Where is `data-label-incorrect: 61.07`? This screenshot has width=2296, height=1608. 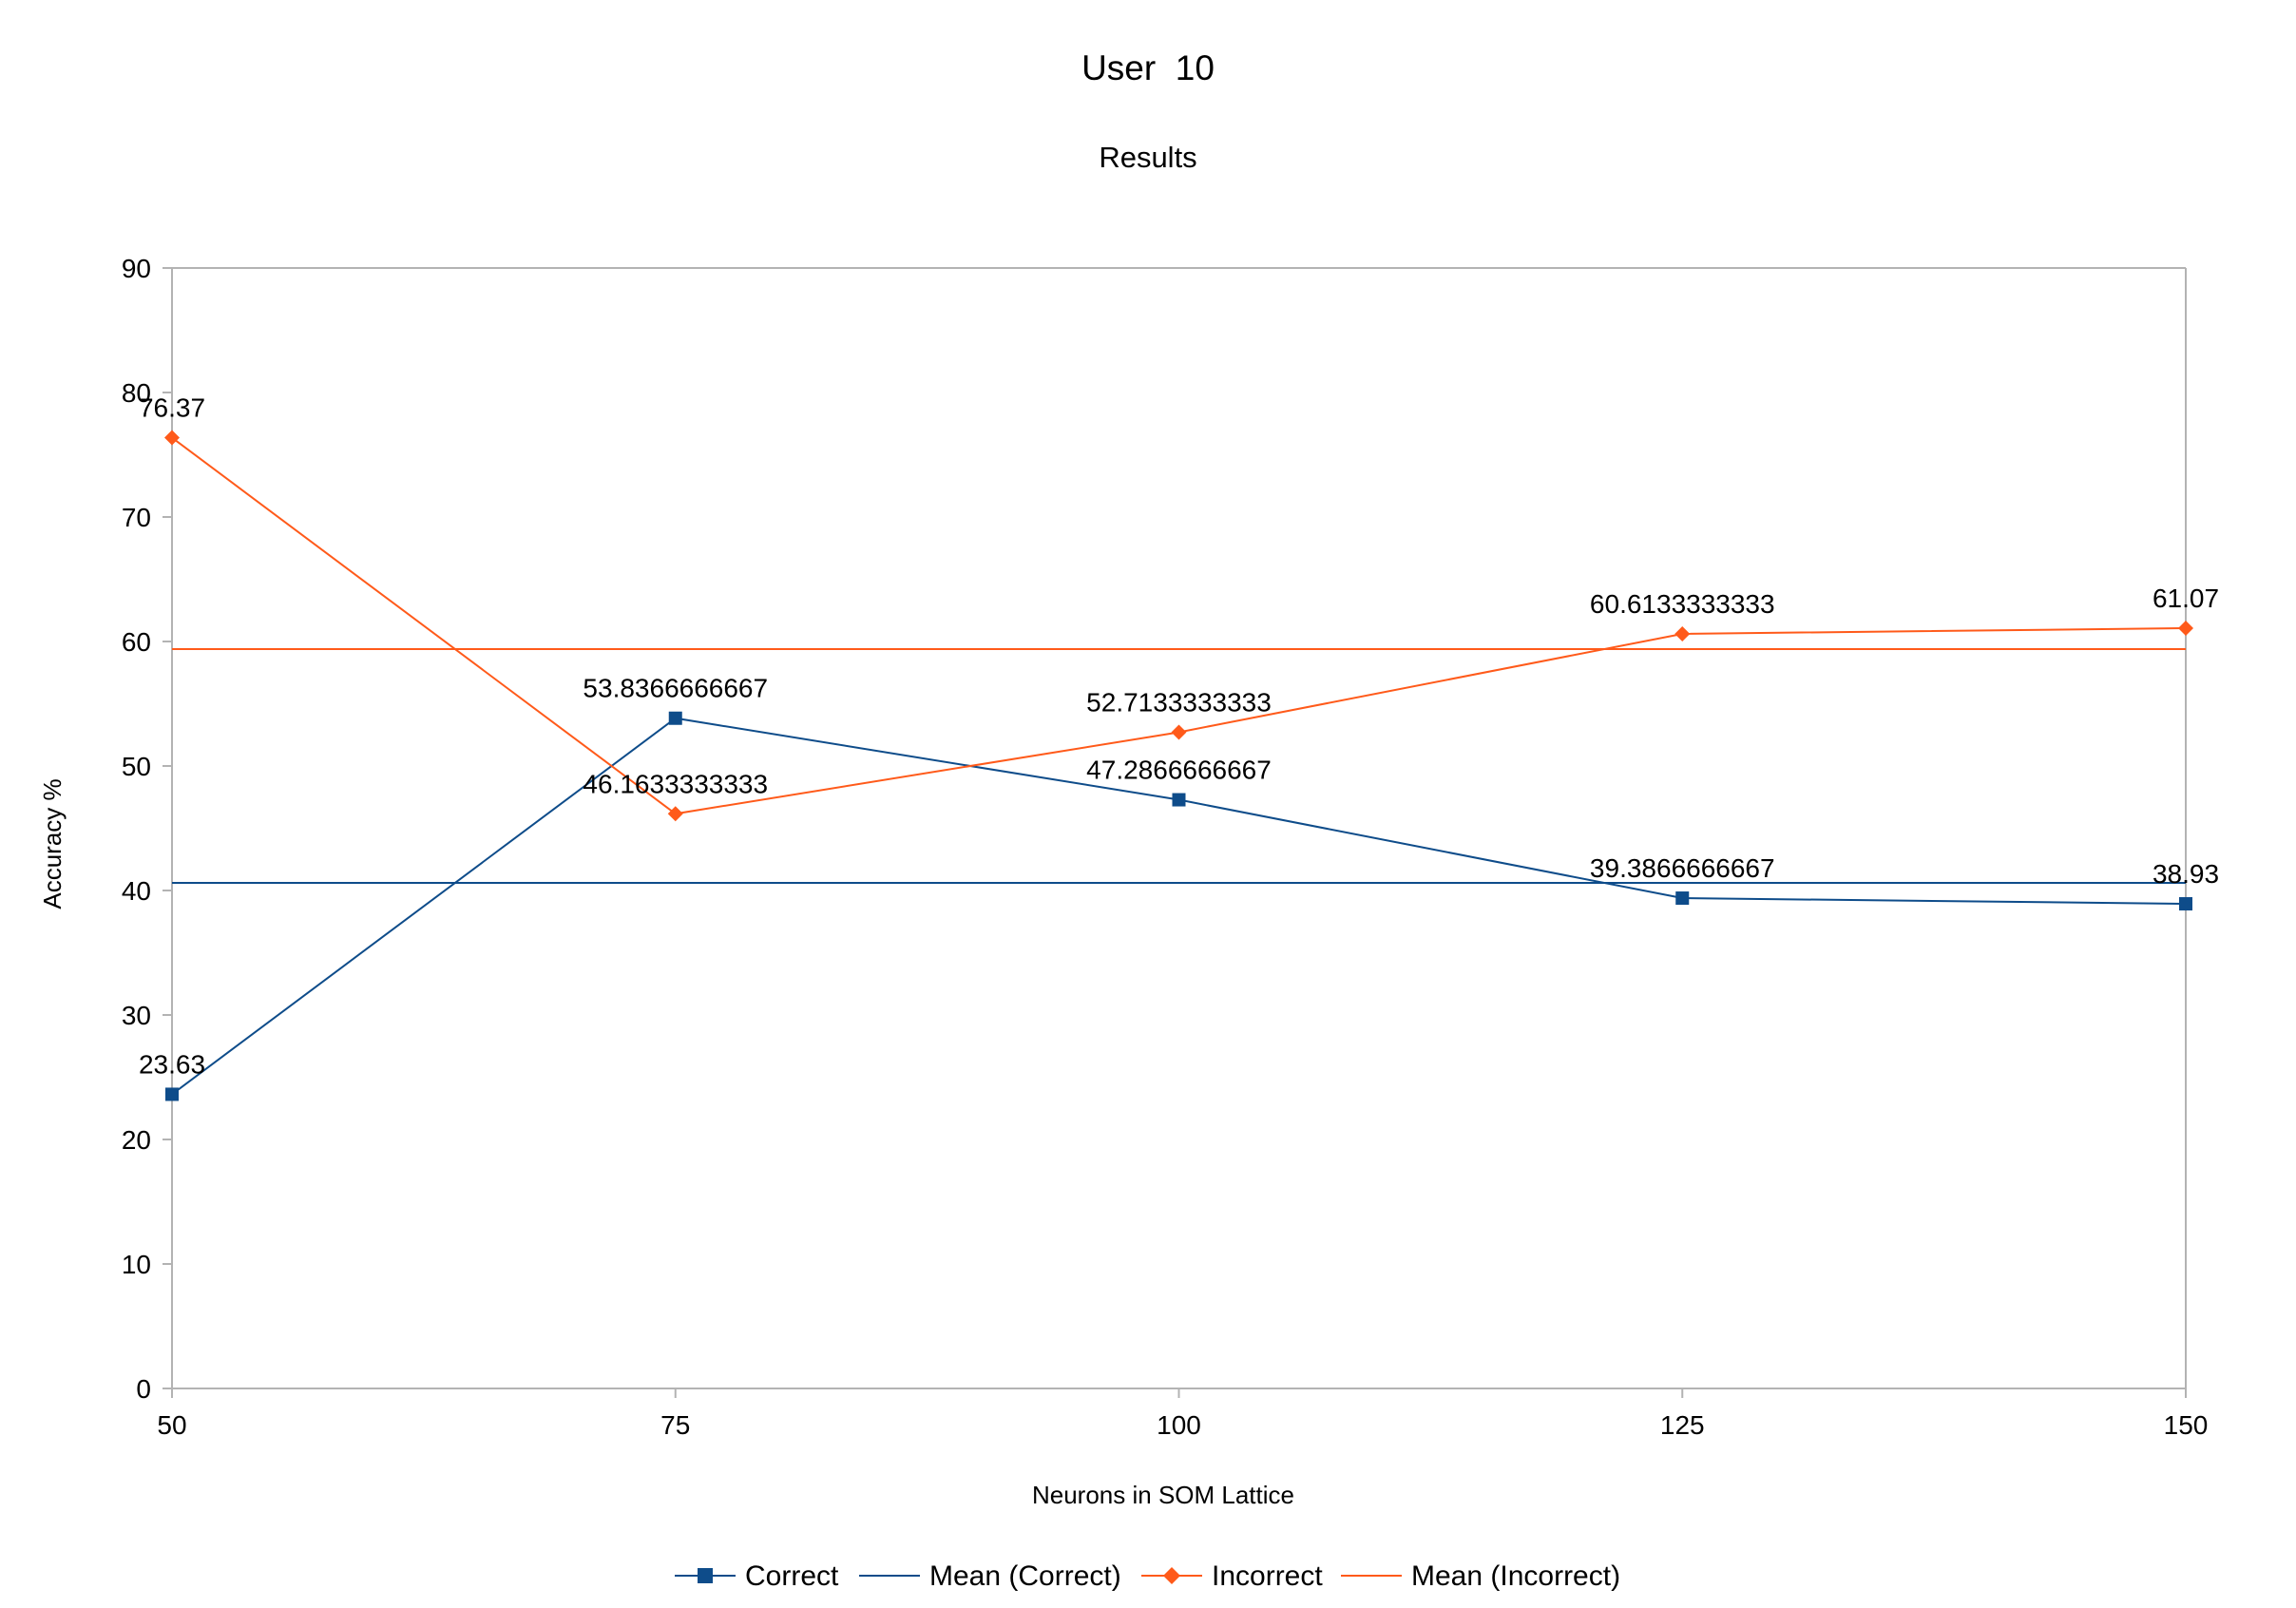 data-label-incorrect: 61.07 is located at coordinates (2185, 598).